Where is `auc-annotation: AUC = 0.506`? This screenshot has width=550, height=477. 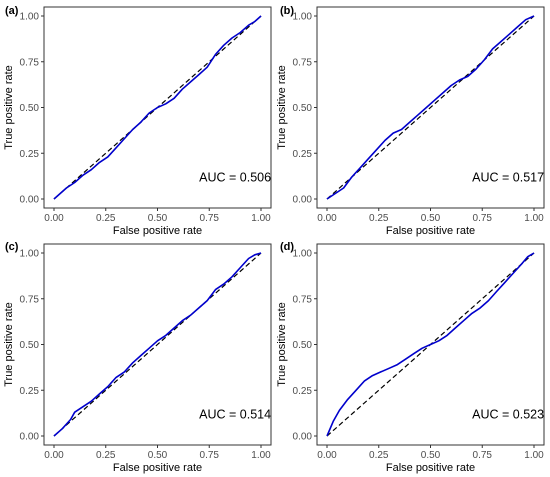 auc-annotation: AUC = 0.506 is located at coordinates (235, 178).